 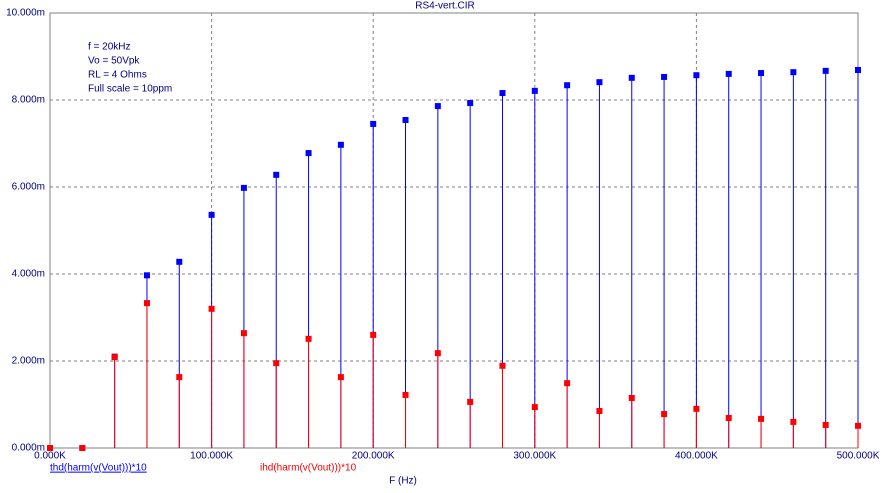 What do you see at coordinates (308, 468) in the screenshot?
I see `legend-entry: ihd(harm(v(Vout)))*10` at bounding box center [308, 468].